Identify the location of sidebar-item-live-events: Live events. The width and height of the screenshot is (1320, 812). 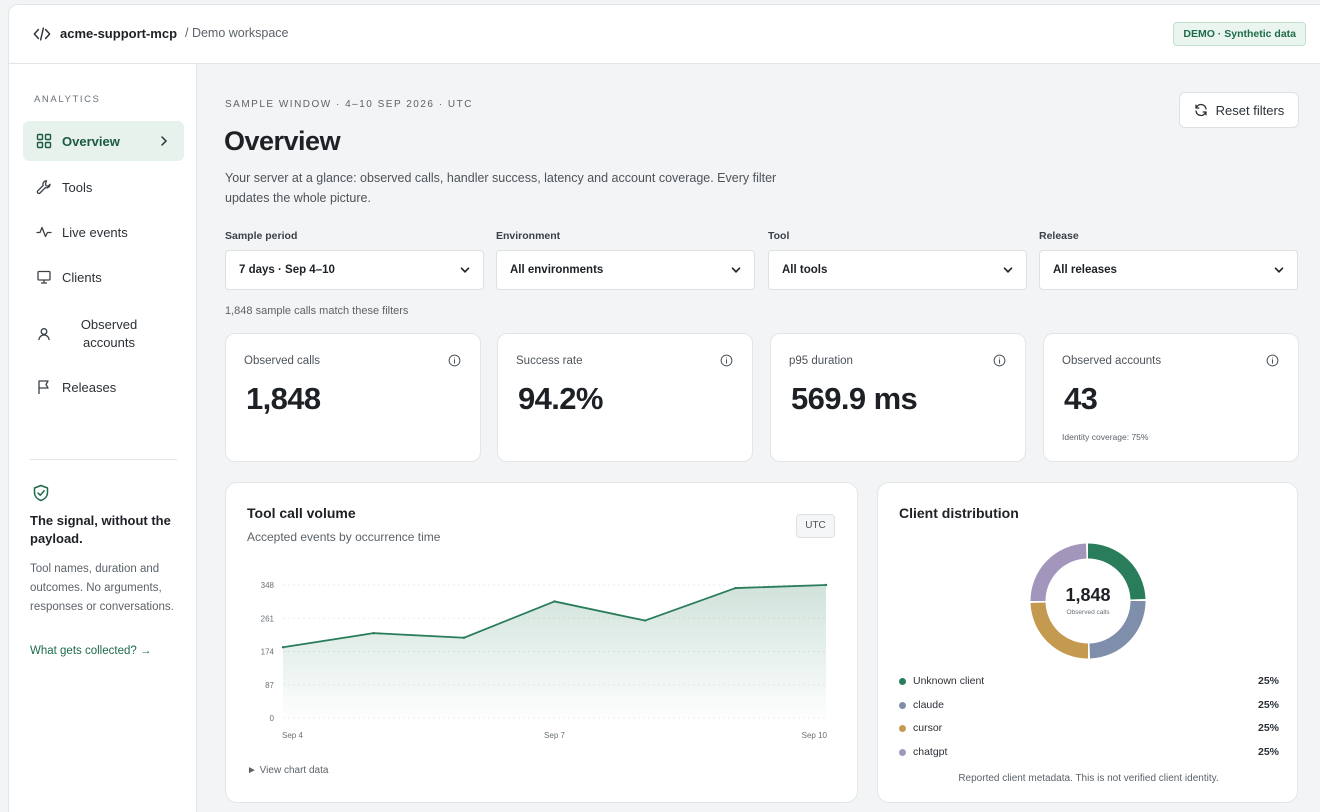
(103, 232).